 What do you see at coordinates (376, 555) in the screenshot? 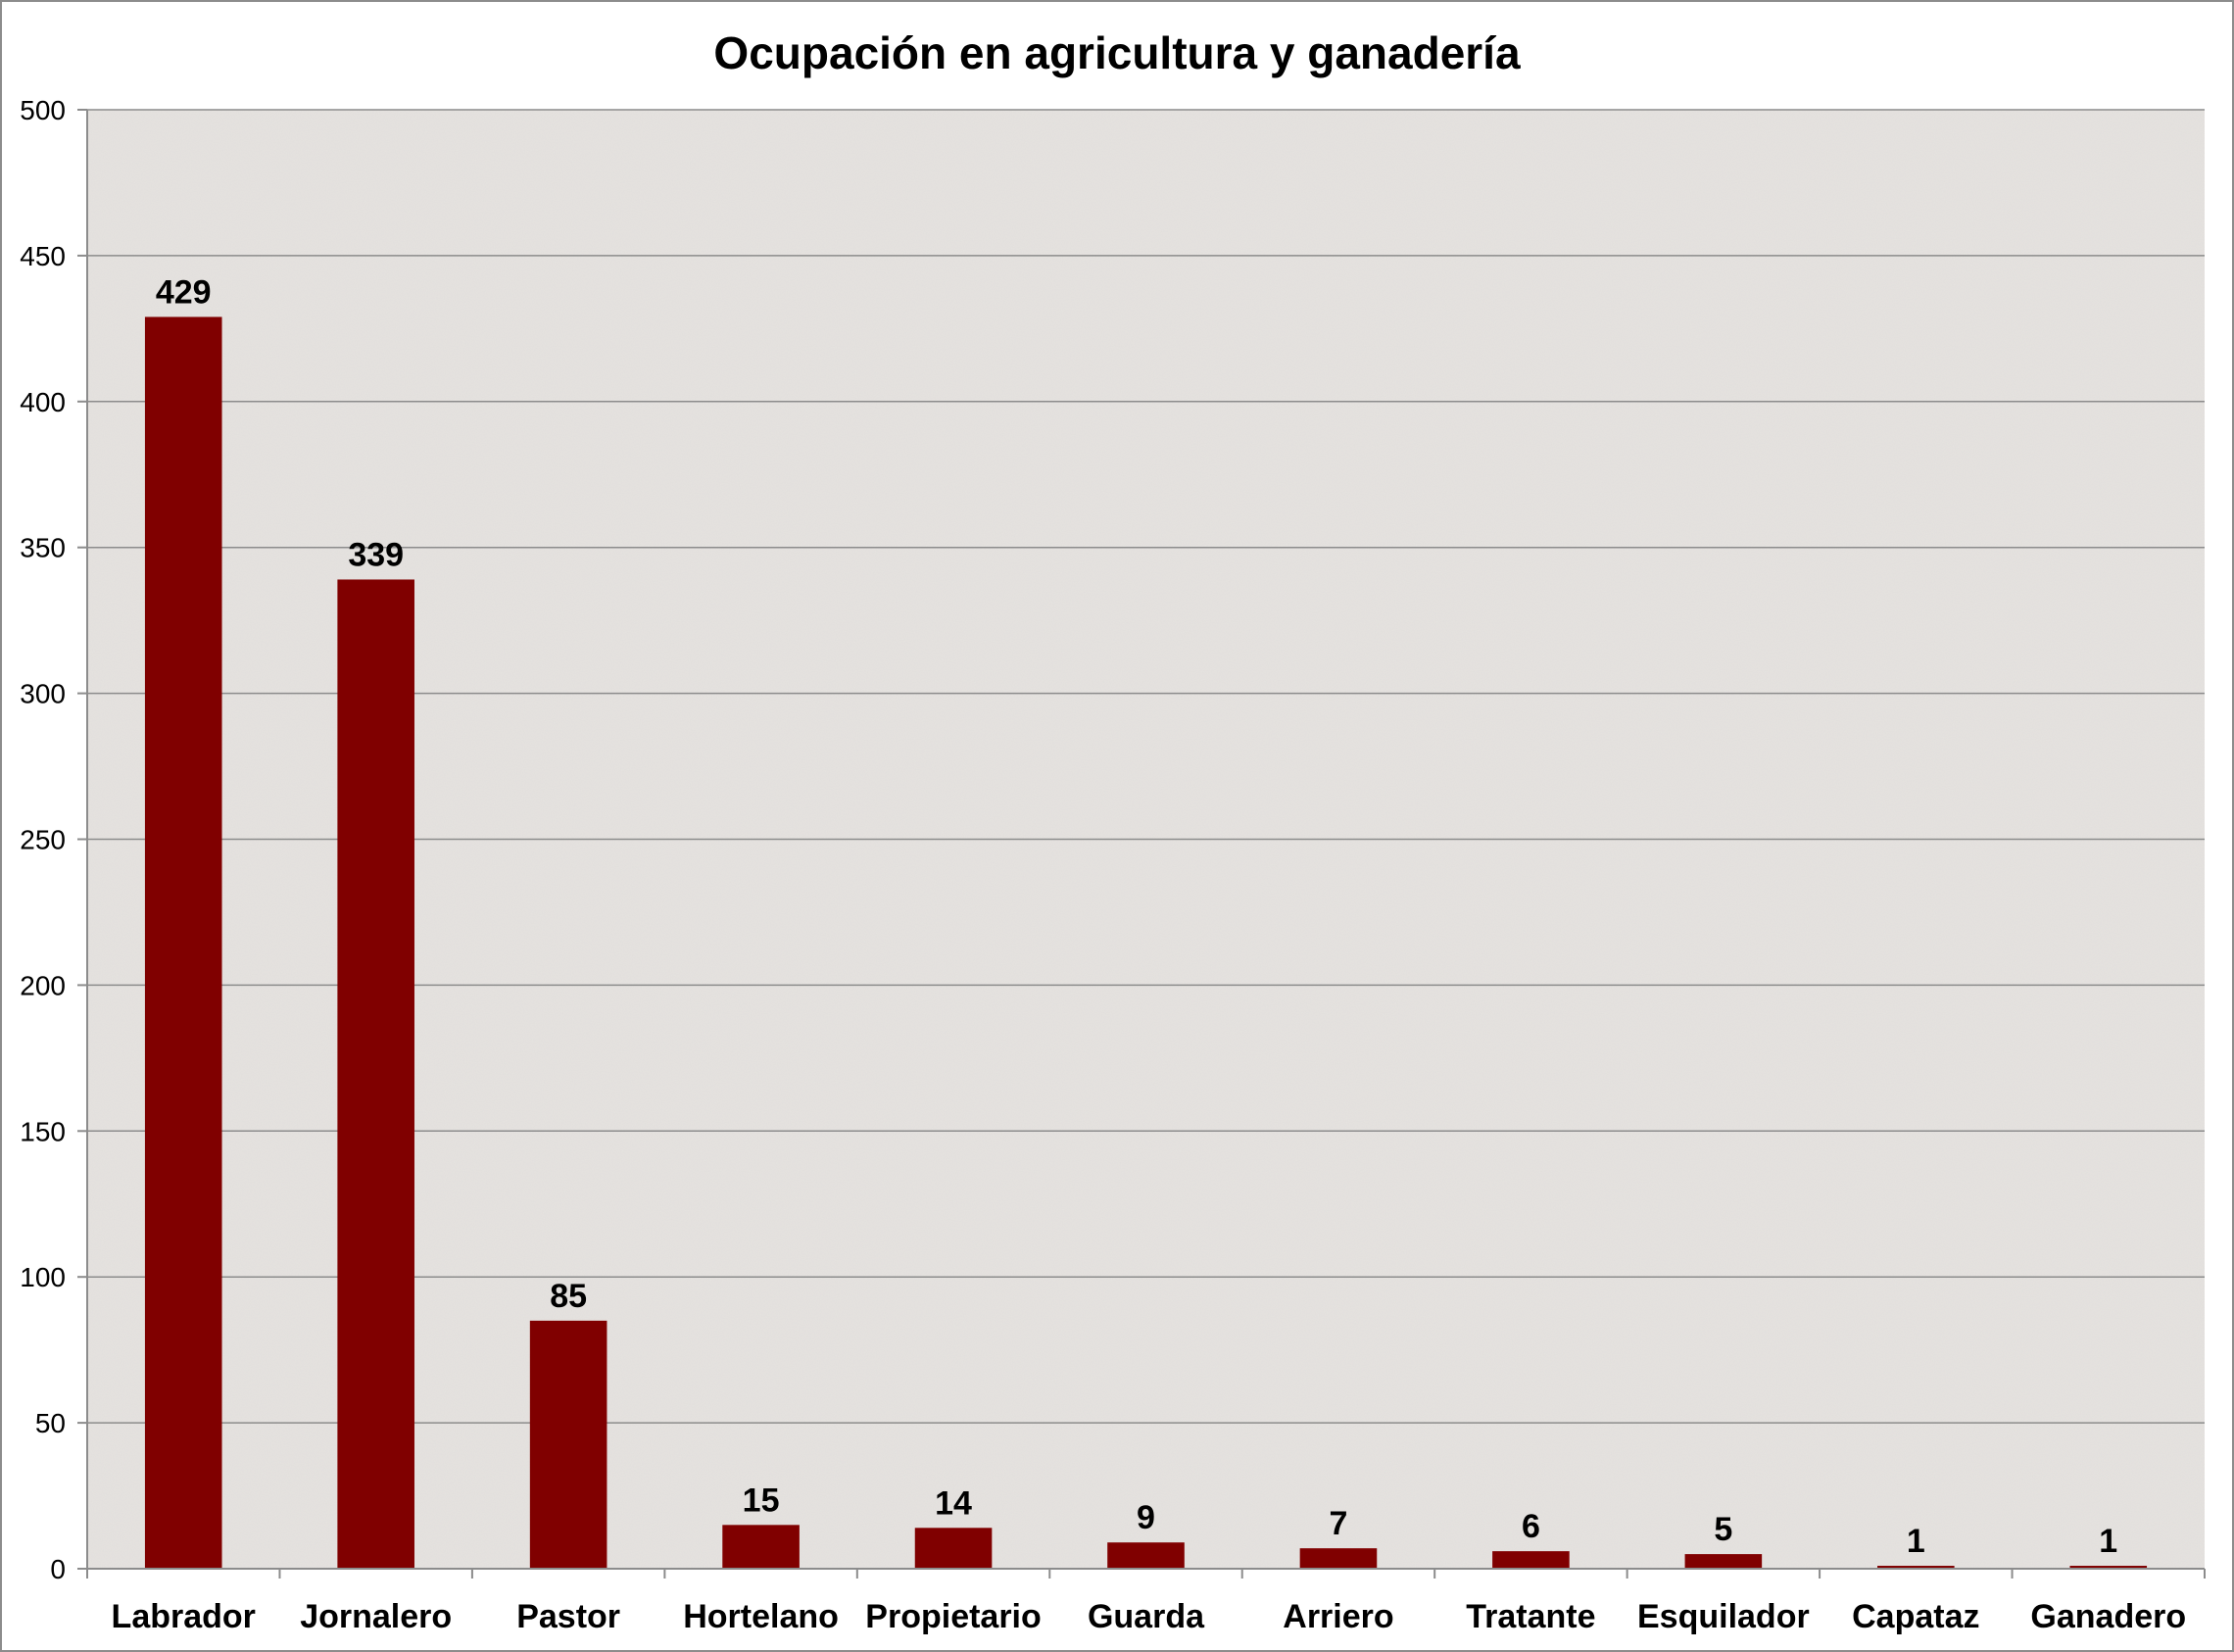
I see `data-label: 339` at bounding box center [376, 555].